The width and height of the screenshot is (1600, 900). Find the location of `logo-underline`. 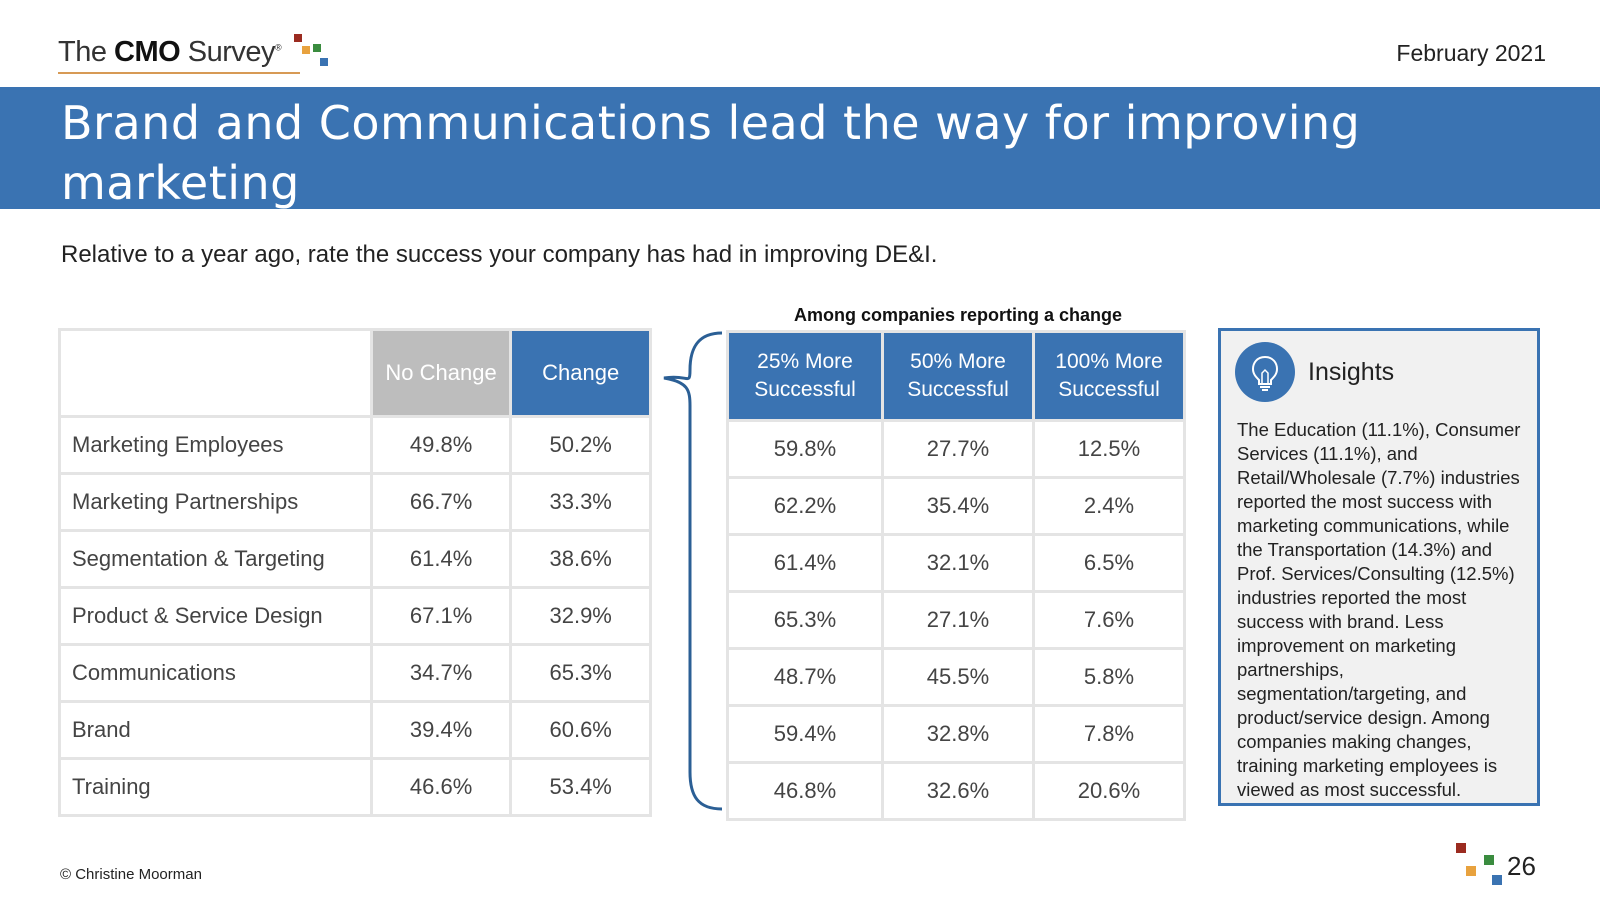

logo-underline is located at coordinates (179, 73).